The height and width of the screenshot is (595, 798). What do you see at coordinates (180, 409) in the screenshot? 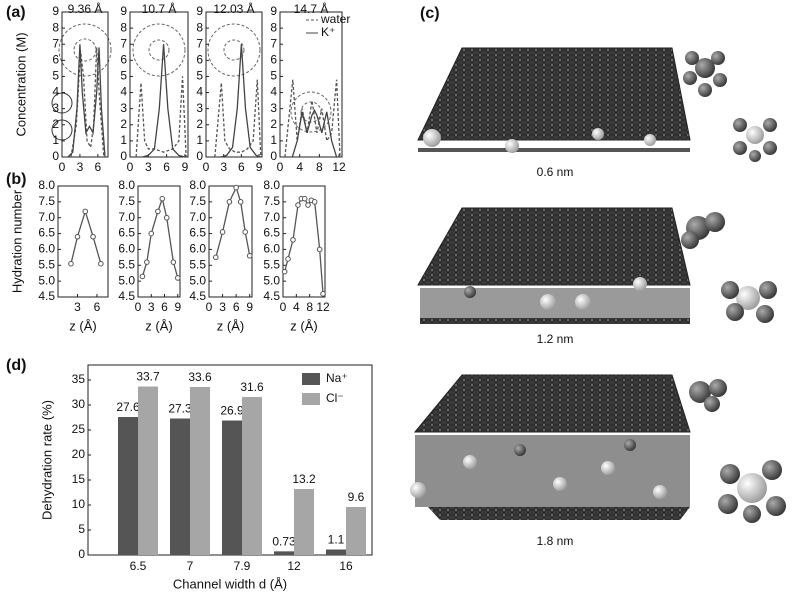
I see `value-label: 27.3` at bounding box center [180, 409].